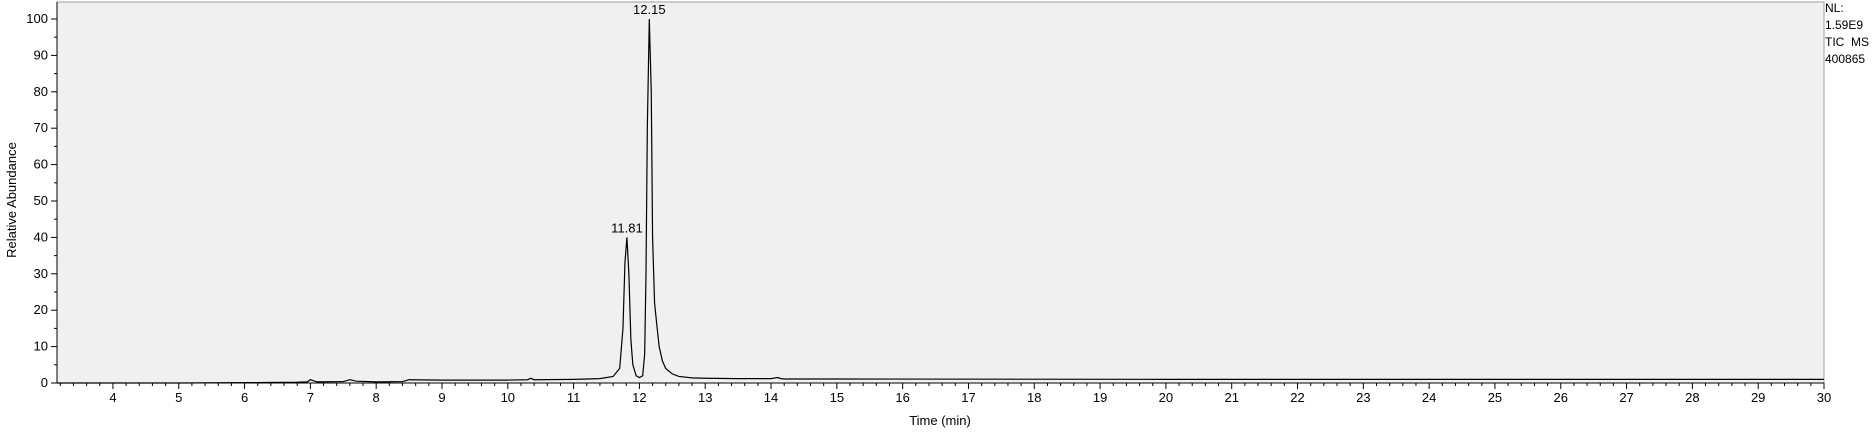 The height and width of the screenshot is (433, 1874). I want to click on x-tick-label: 7, so click(310, 397).